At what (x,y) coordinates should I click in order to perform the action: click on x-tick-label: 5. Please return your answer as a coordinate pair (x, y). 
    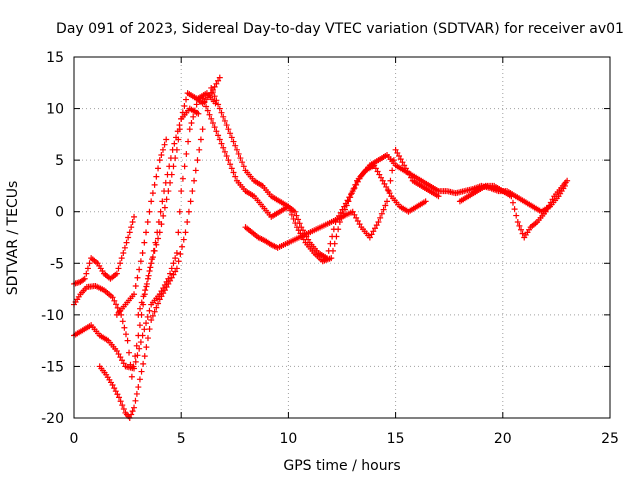
    Looking at the image, I should click on (181, 439).